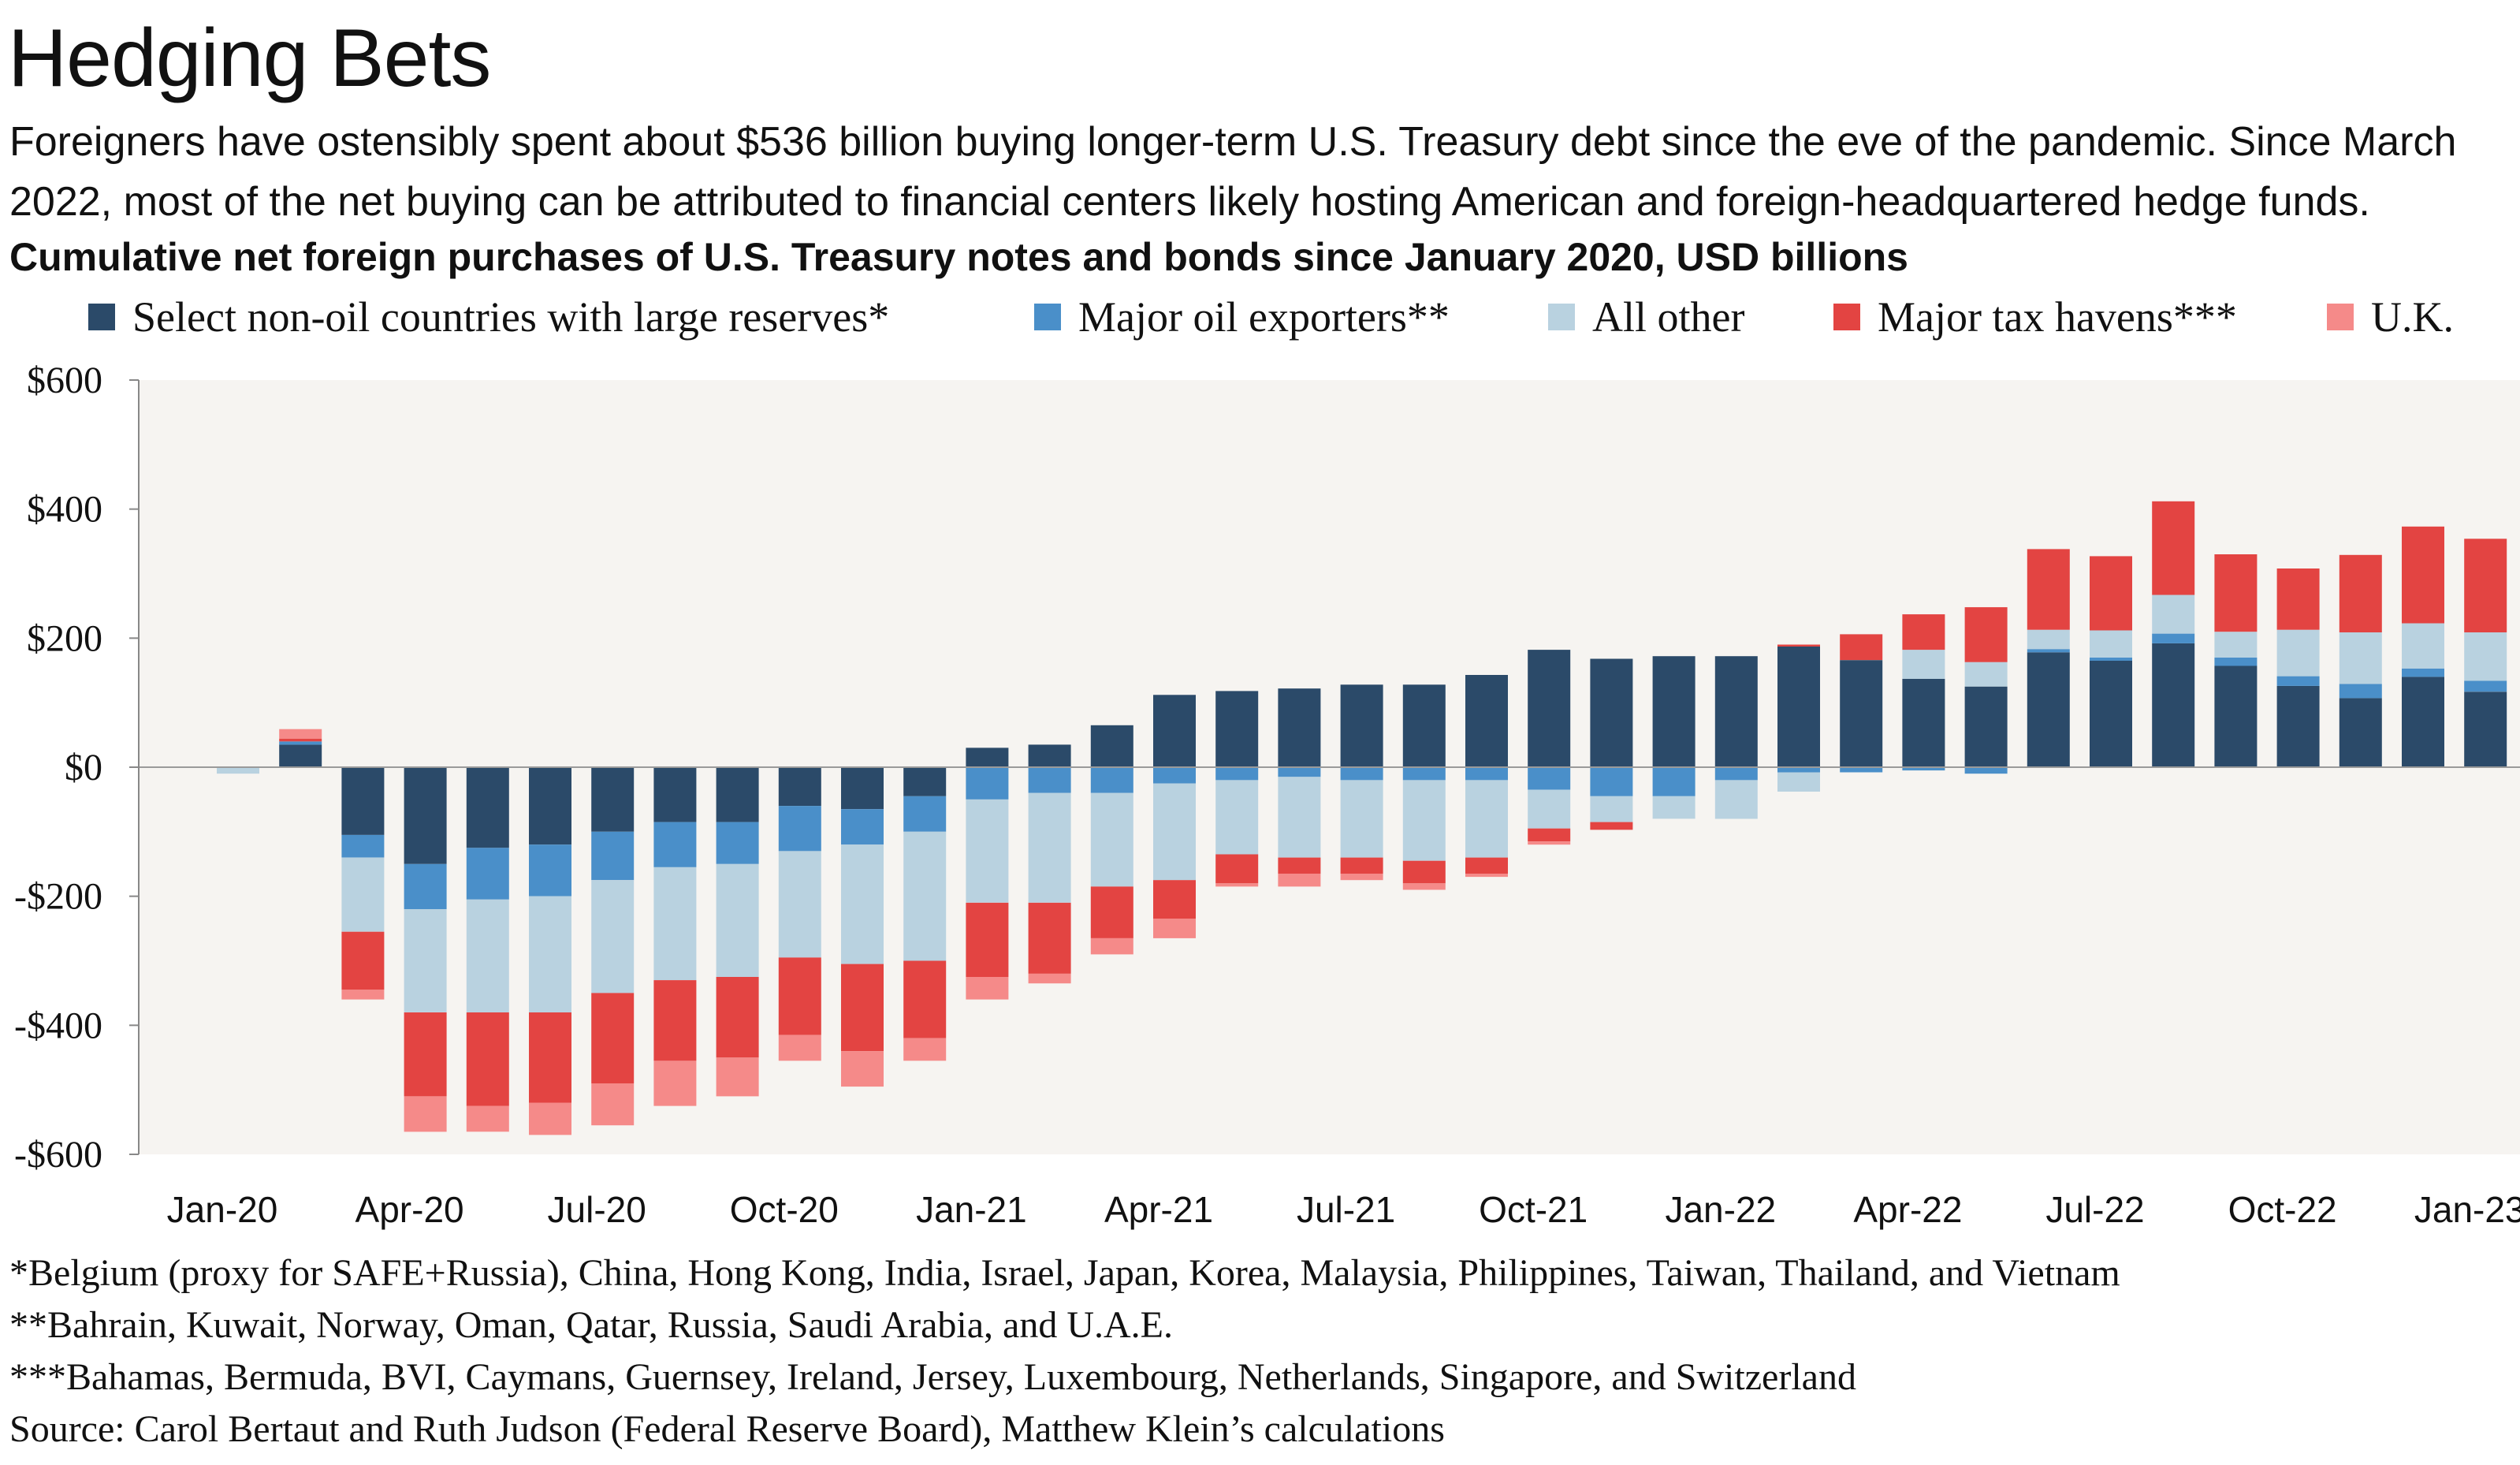 This screenshot has height=1465, width=2520. What do you see at coordinates (2035, 317) in the screenshot?
I see `legend-item-tax-havens: Major tax havens***` at bounding box center [2035, 317].